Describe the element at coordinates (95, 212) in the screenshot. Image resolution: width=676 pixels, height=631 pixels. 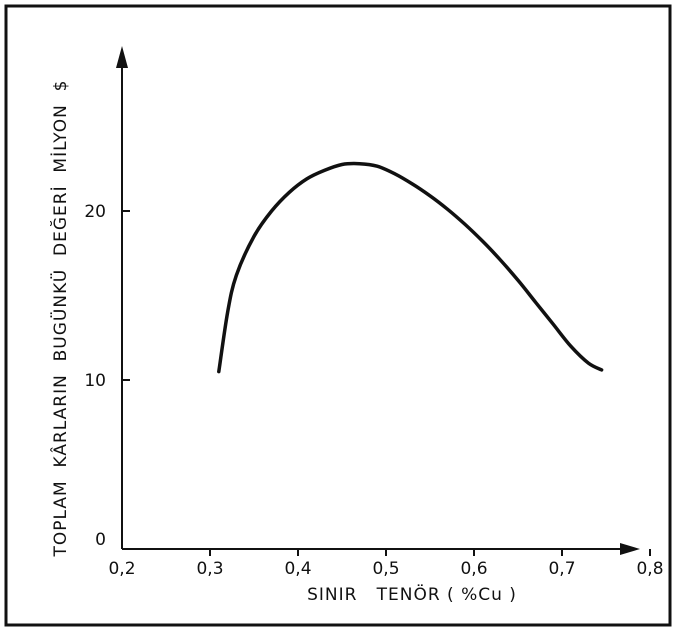
I see `y-tick-label: 20` at that location.